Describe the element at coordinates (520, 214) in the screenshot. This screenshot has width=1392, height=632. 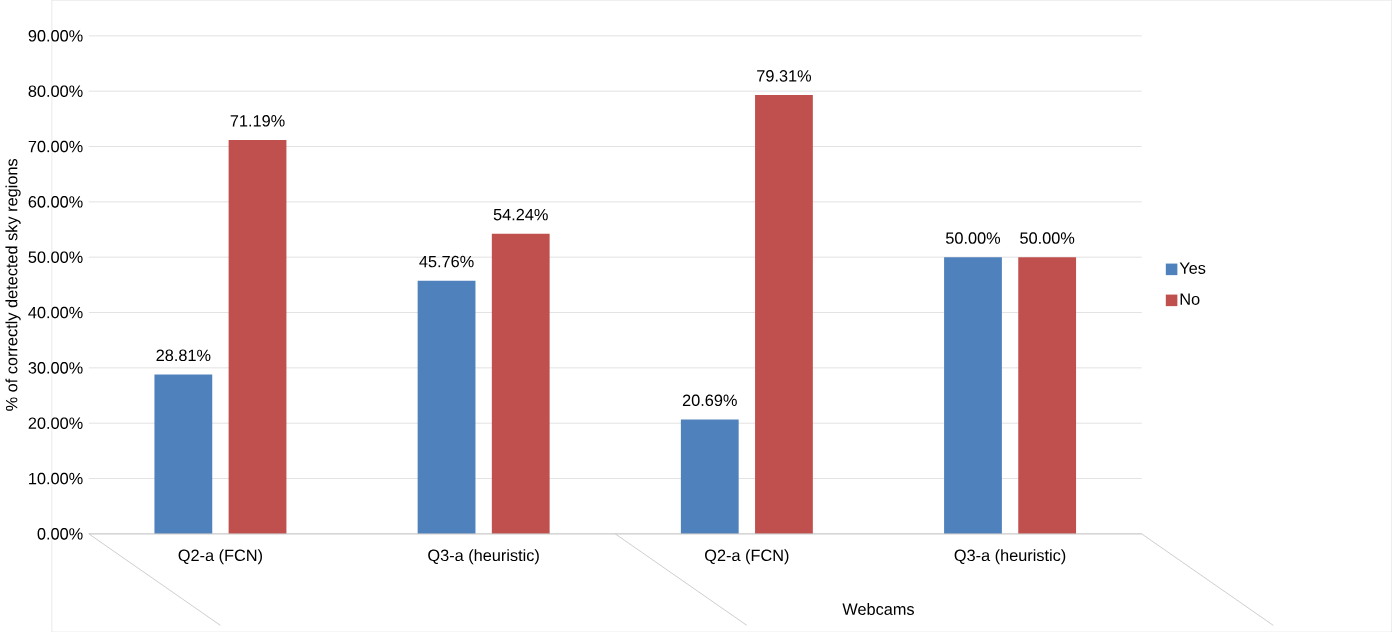
I see `data-label: 54.24%` at that location.